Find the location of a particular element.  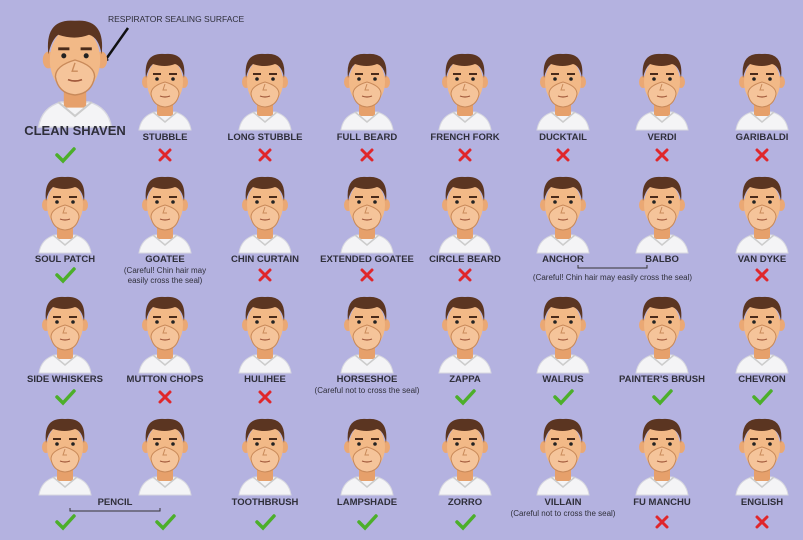

style-label: WALRUS is located at coordinates (562, 379).